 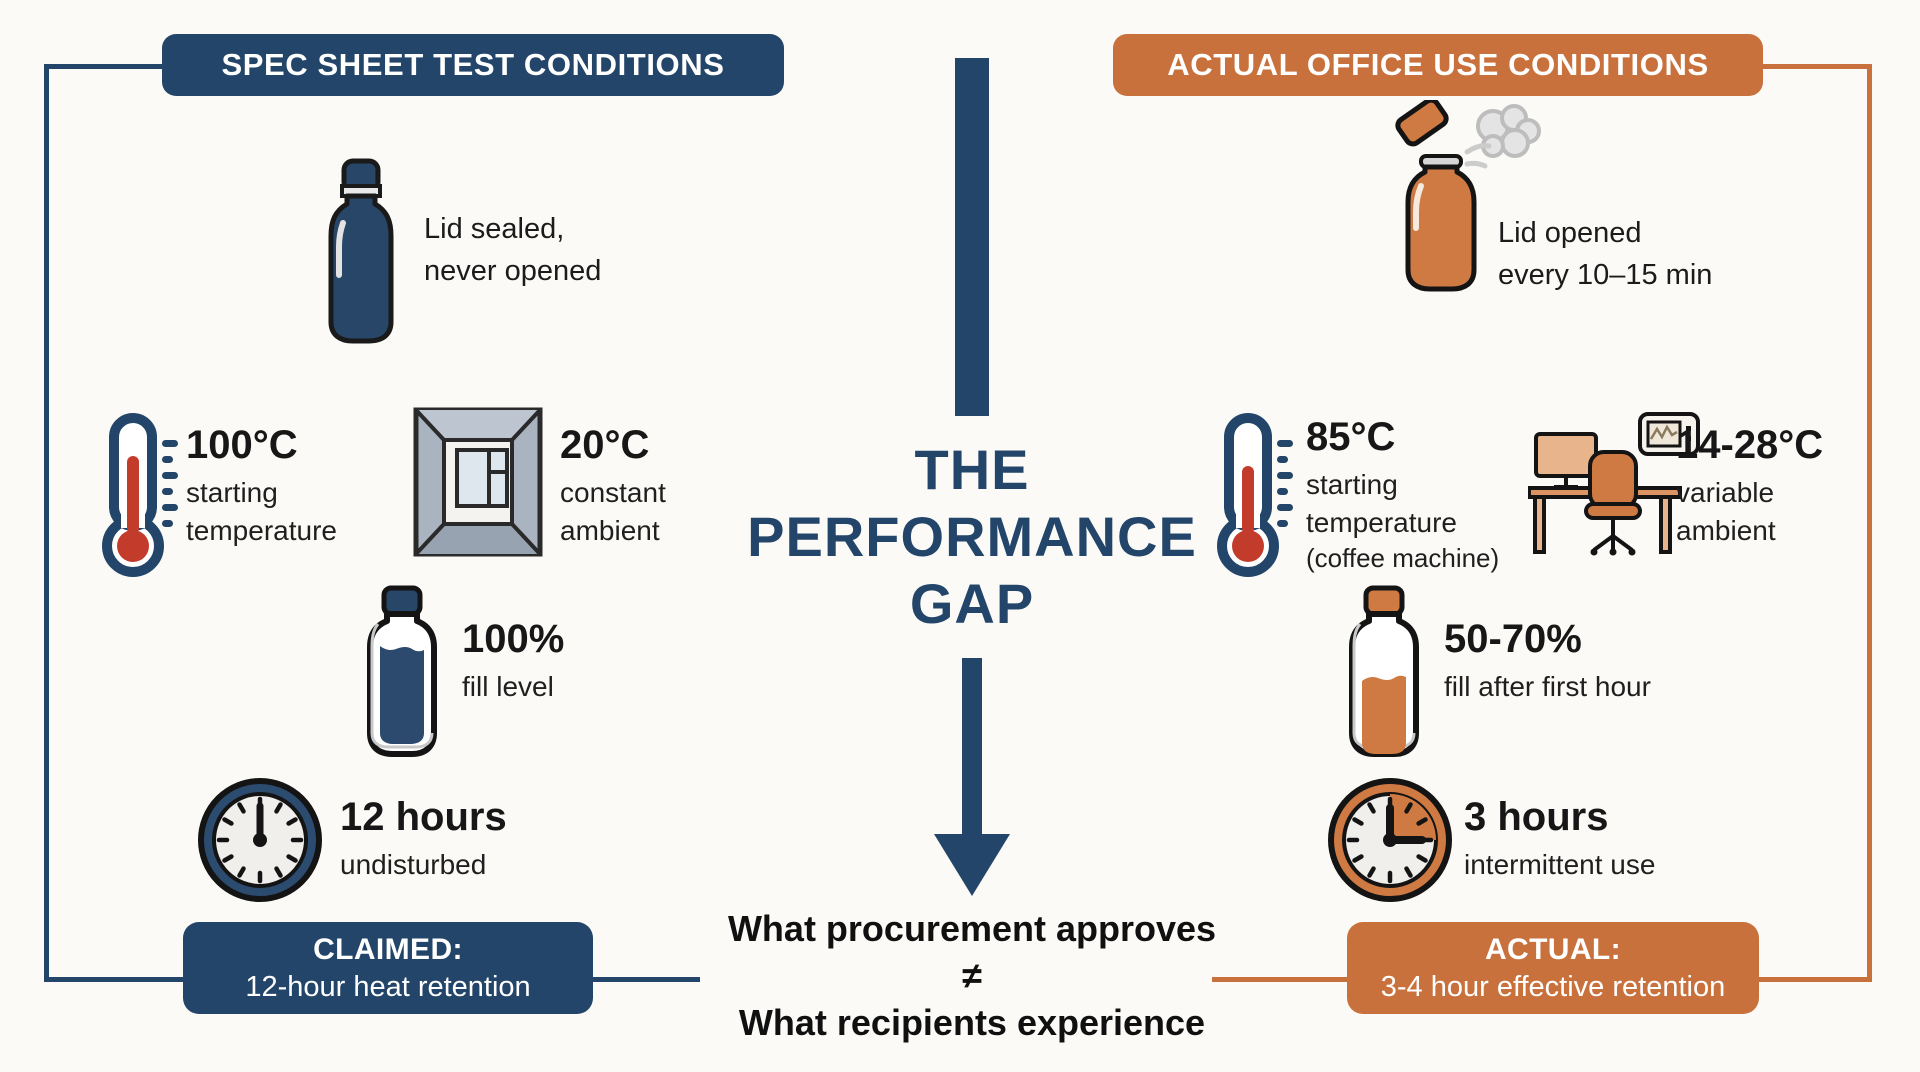 What do you see at coordinates (1255, 495) in the screenshot?
I see `actual-thermometer-icon` at bounding box center [1255, 495].